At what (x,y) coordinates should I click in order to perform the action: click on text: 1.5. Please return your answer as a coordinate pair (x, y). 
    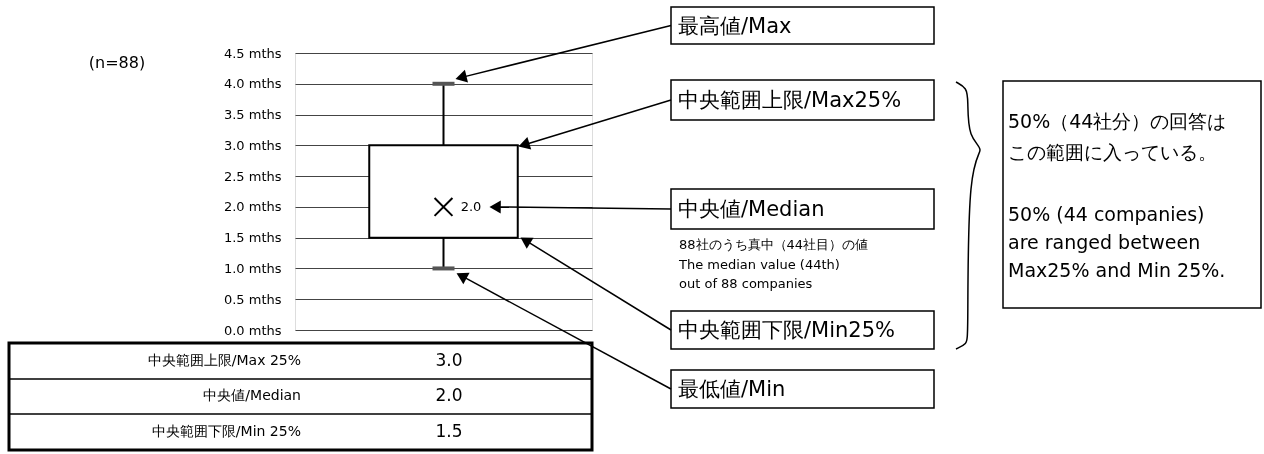
    Looking at the image, I should click on (449, 431).